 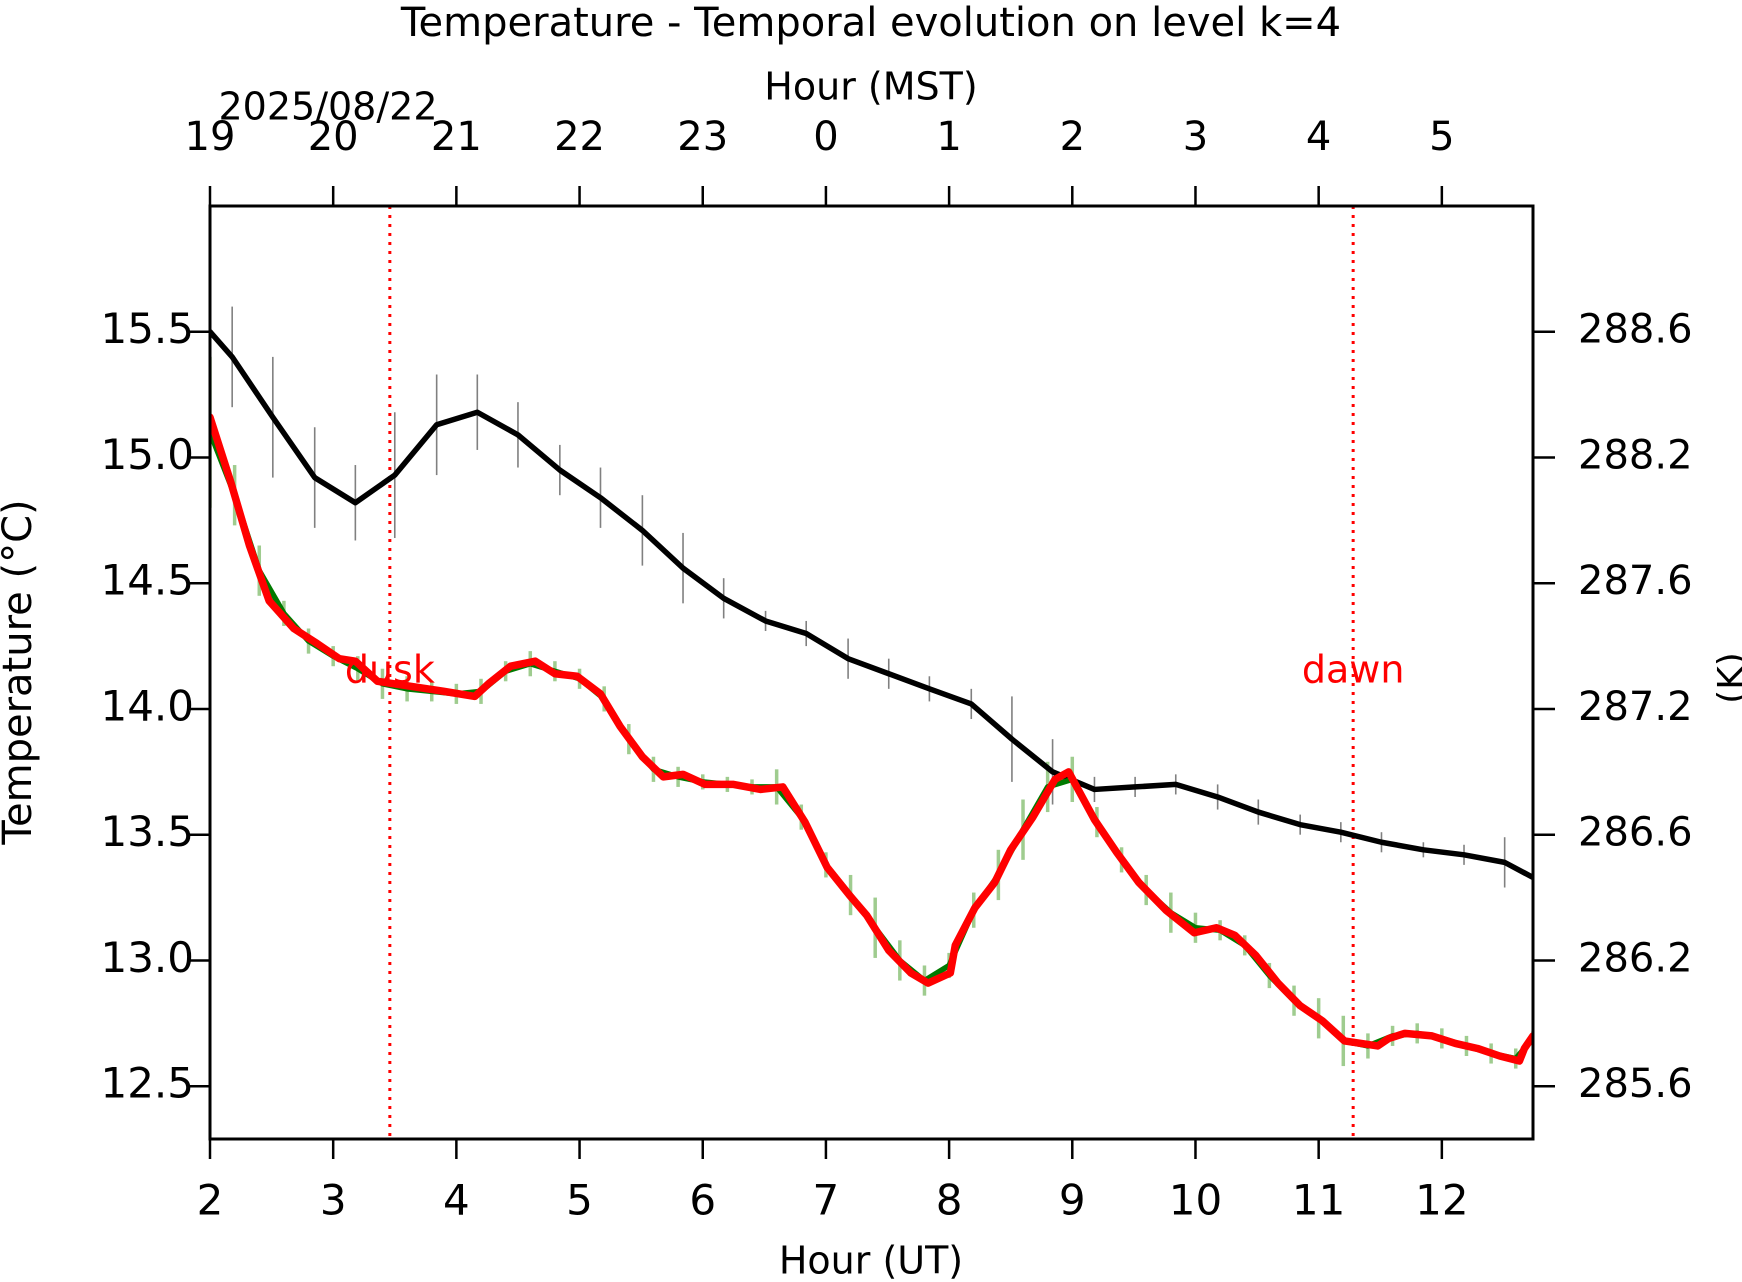 What do you see at coordinates (147, 705) in the screenshot?
I see `y-tick-label: 14.0` at bounding box center [147, 705].